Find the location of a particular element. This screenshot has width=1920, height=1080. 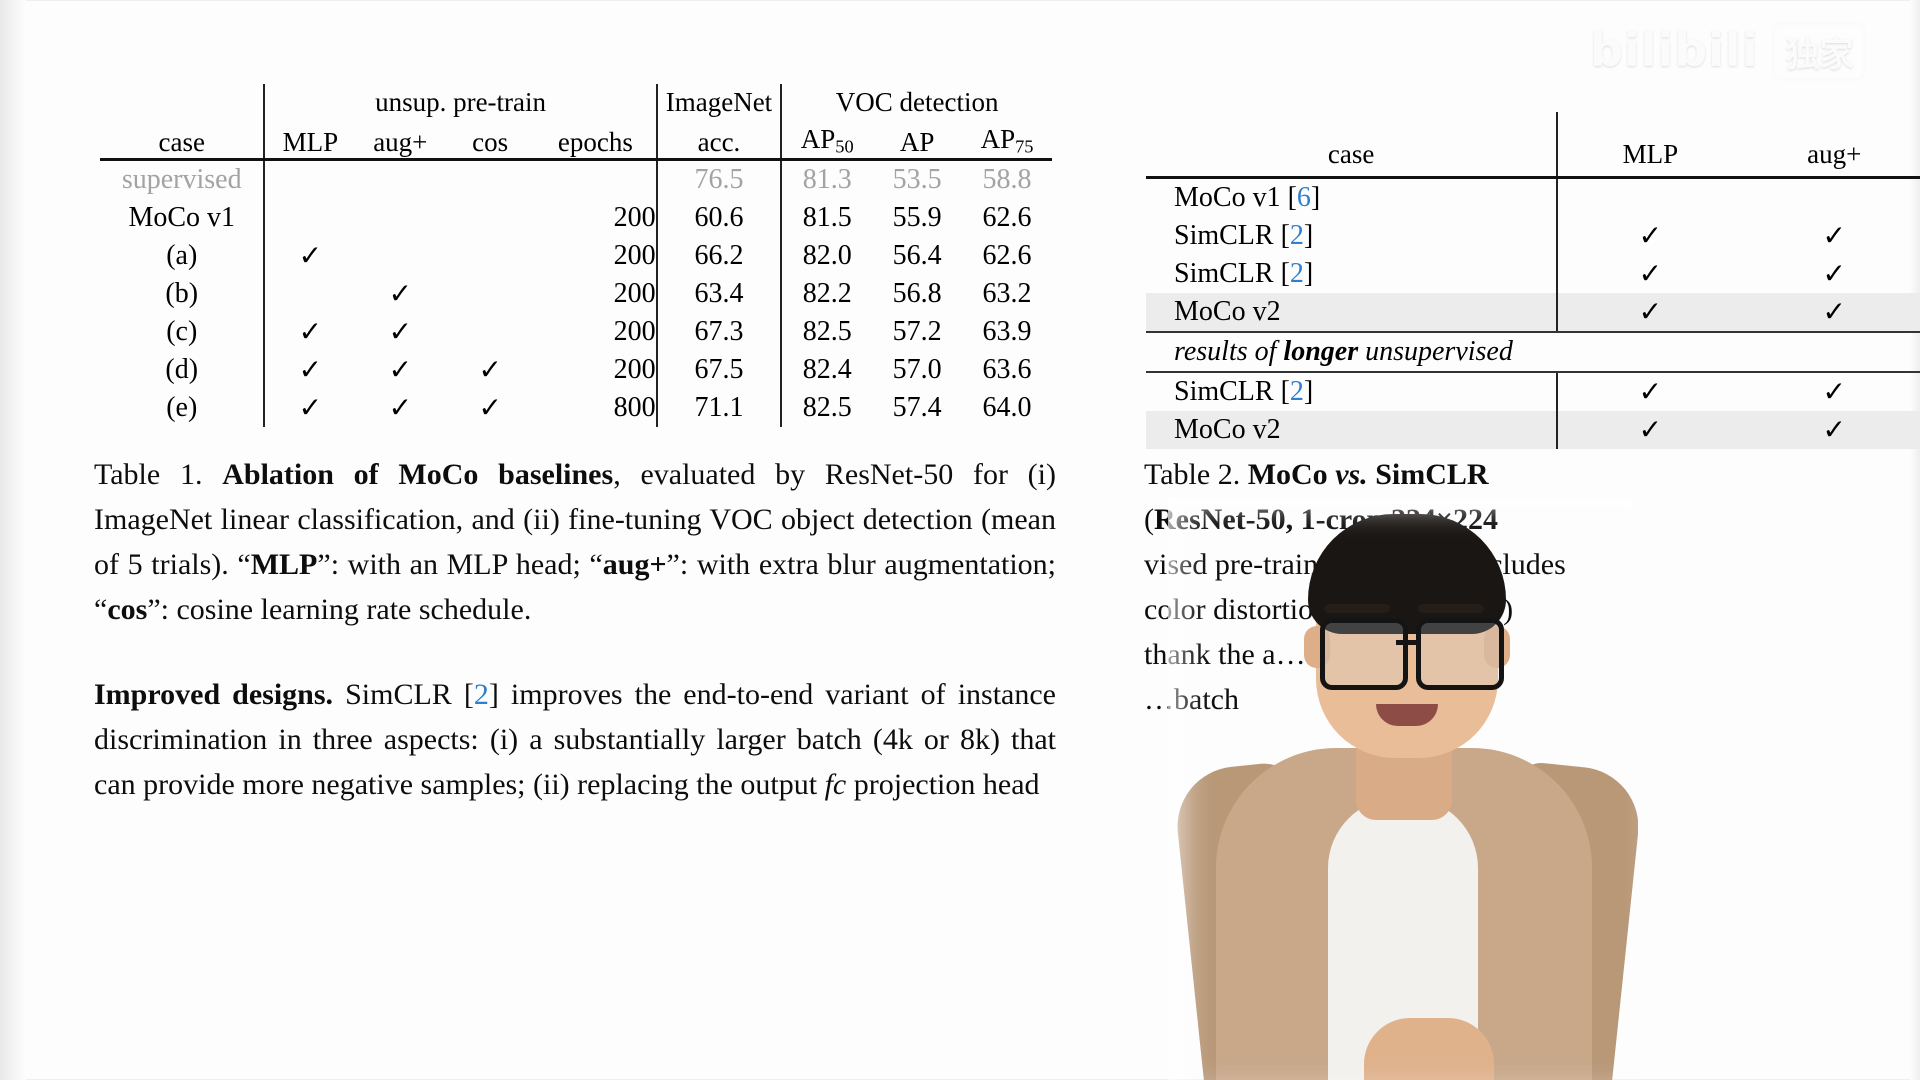

cell-ap50: 82.4 is located at coordinates (826, 370).